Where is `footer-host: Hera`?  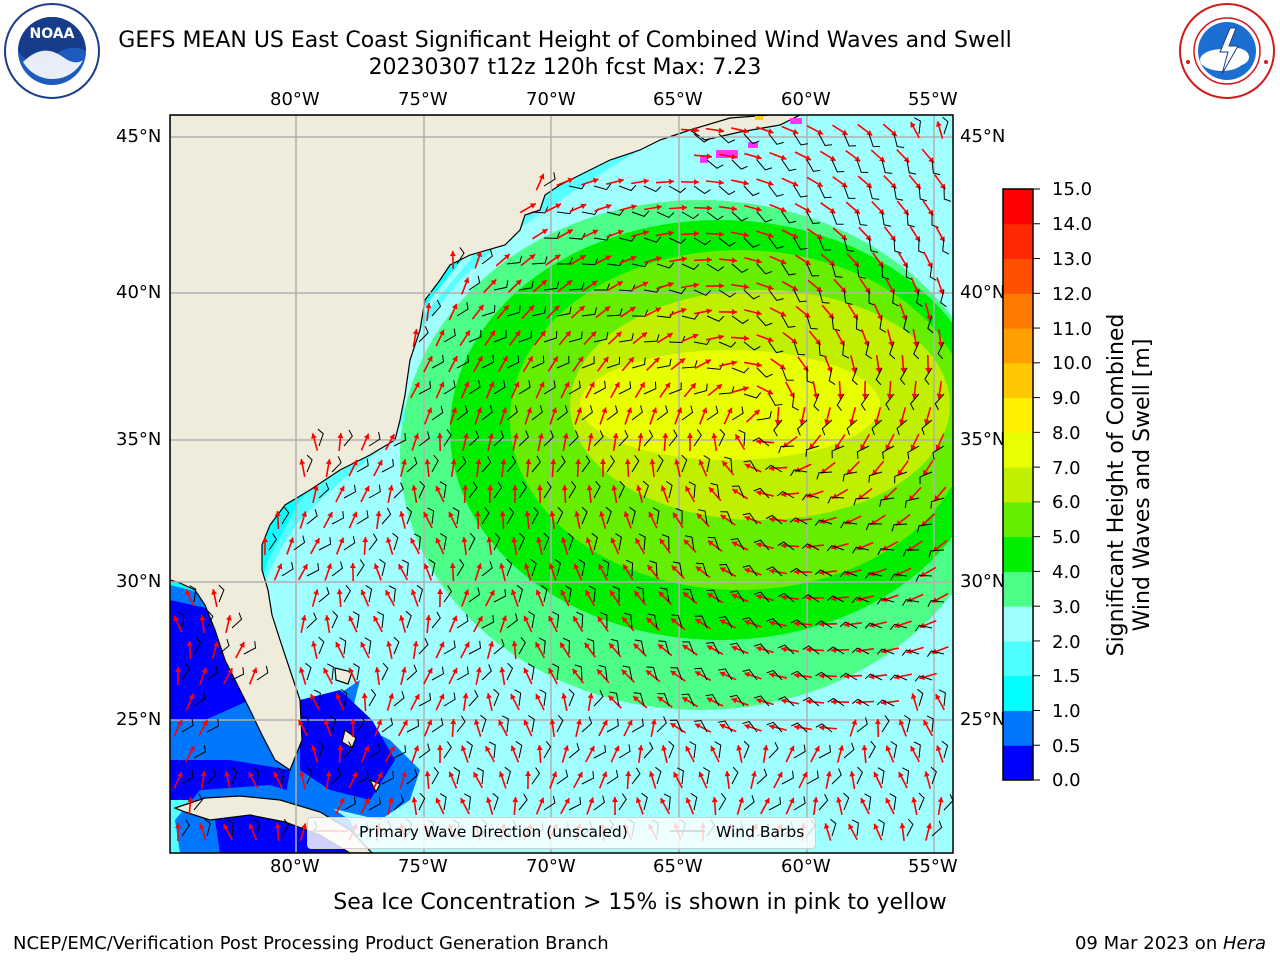 footer-host: Hera is located at coordinates (1244, 943).